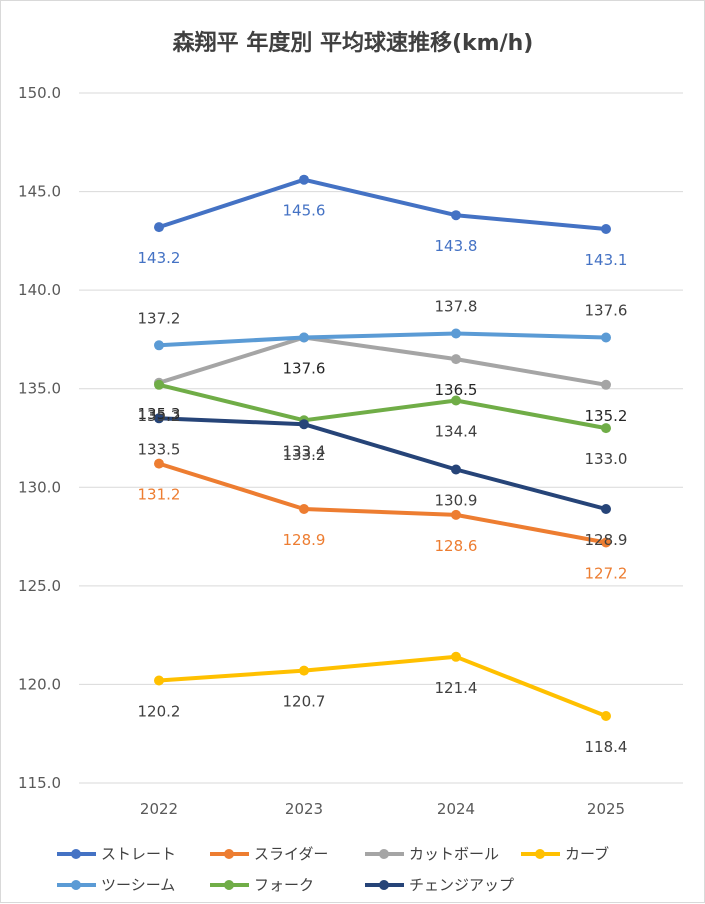  Describe the element at coordinates (159, 809) in the screenshot. I see `x-tick-label: 2022` at that location.